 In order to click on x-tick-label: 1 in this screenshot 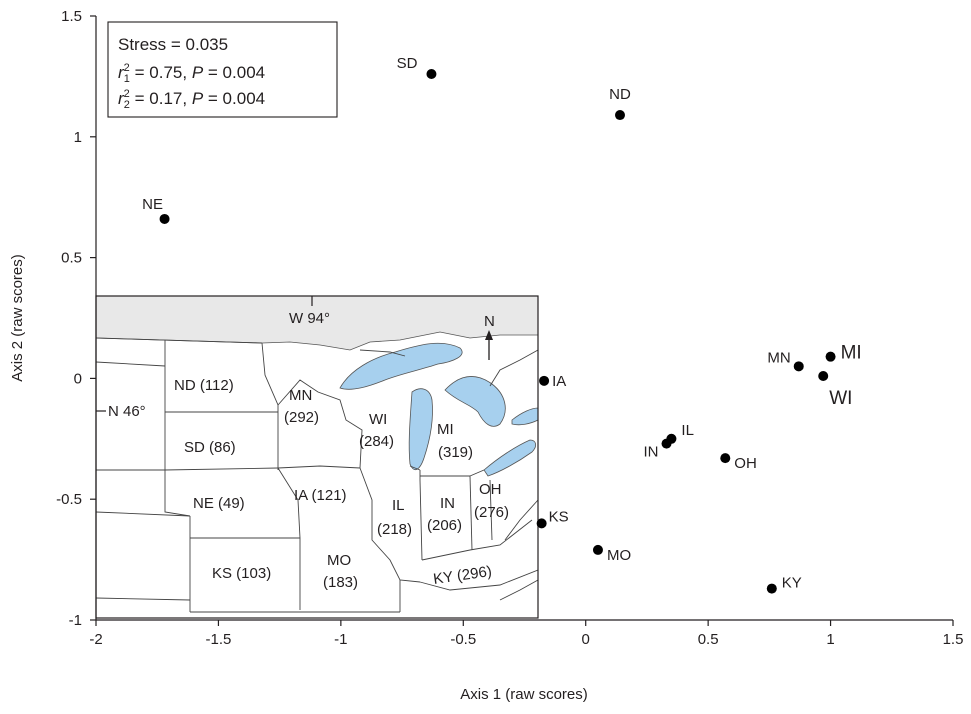, I will do `click(830, 639)`.